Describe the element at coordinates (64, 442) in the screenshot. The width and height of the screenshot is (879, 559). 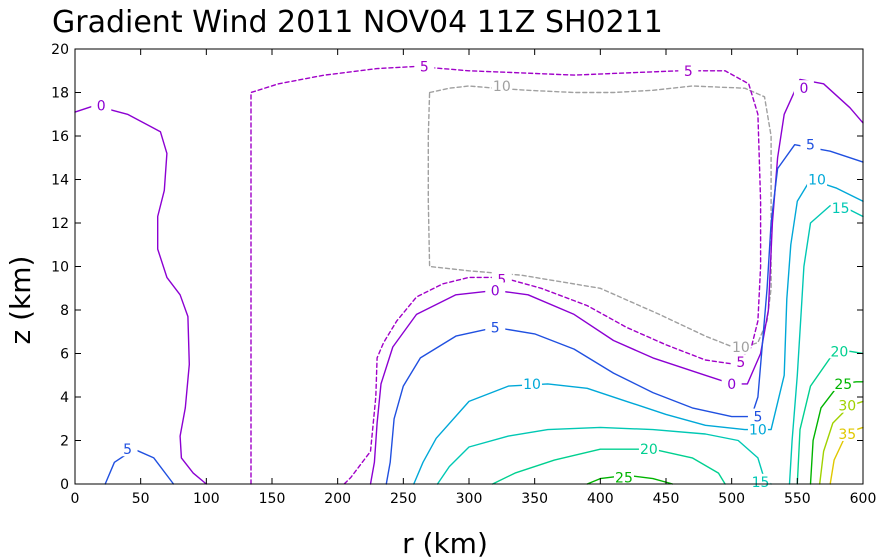
I see `y-tick-label: 2` at that location.